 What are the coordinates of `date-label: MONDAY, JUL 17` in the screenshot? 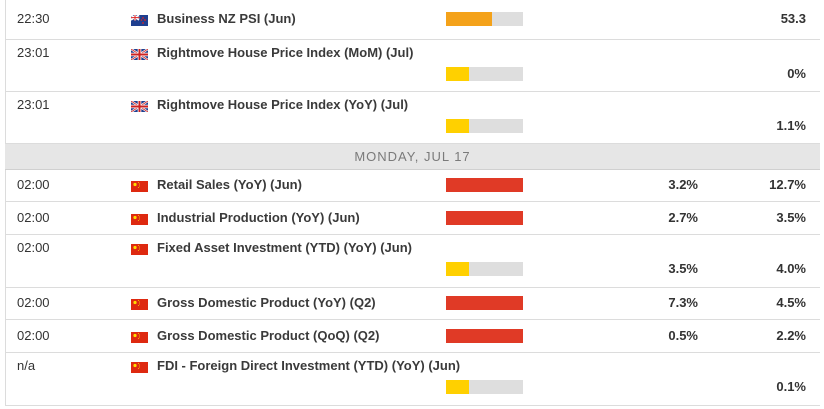 It's located at (412, 156).